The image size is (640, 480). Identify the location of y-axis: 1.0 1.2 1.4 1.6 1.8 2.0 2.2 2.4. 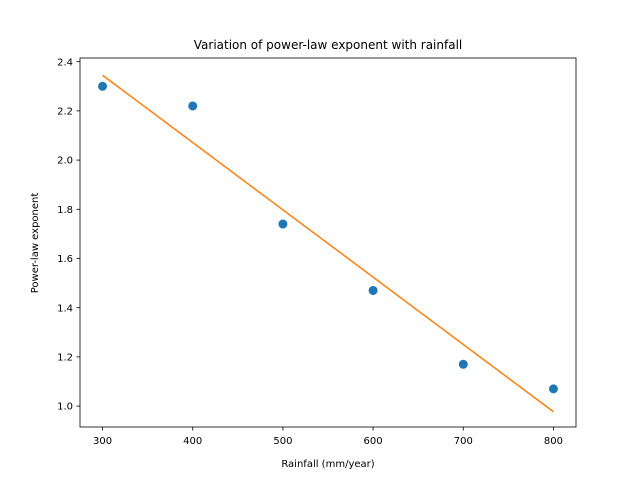
(68, 235).